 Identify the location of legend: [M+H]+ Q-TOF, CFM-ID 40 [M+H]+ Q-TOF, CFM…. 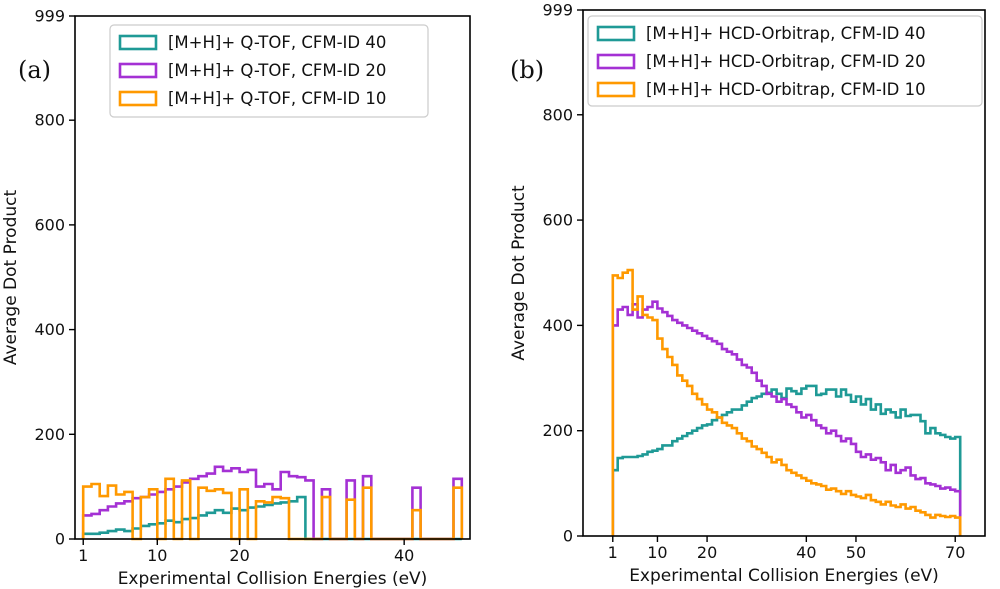
(269, 71).